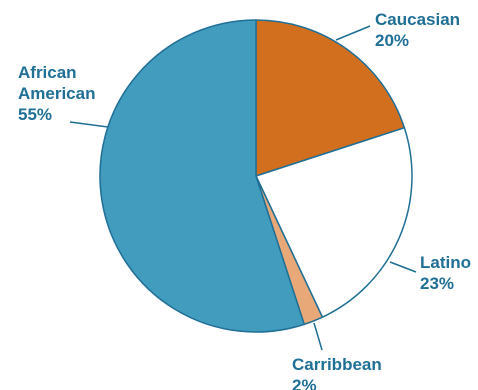 This screenshot has height=390, width=478. What do you see at coordinates (47, 72) in the screenshot?
I see `slice-name: African` at bounding box center [47, 72].